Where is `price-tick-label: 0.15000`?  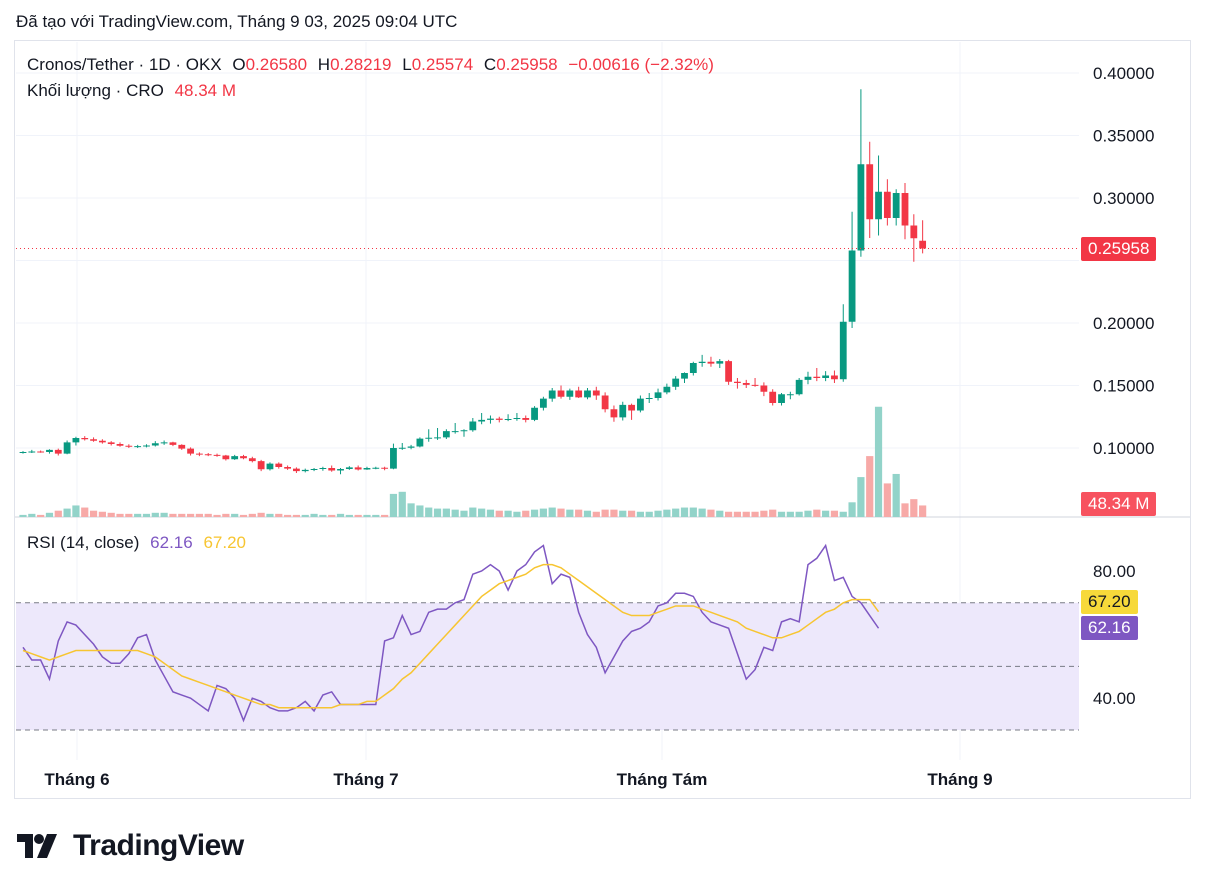
price-tick-label: 0.15000 is located at coordinates (1123, 386).